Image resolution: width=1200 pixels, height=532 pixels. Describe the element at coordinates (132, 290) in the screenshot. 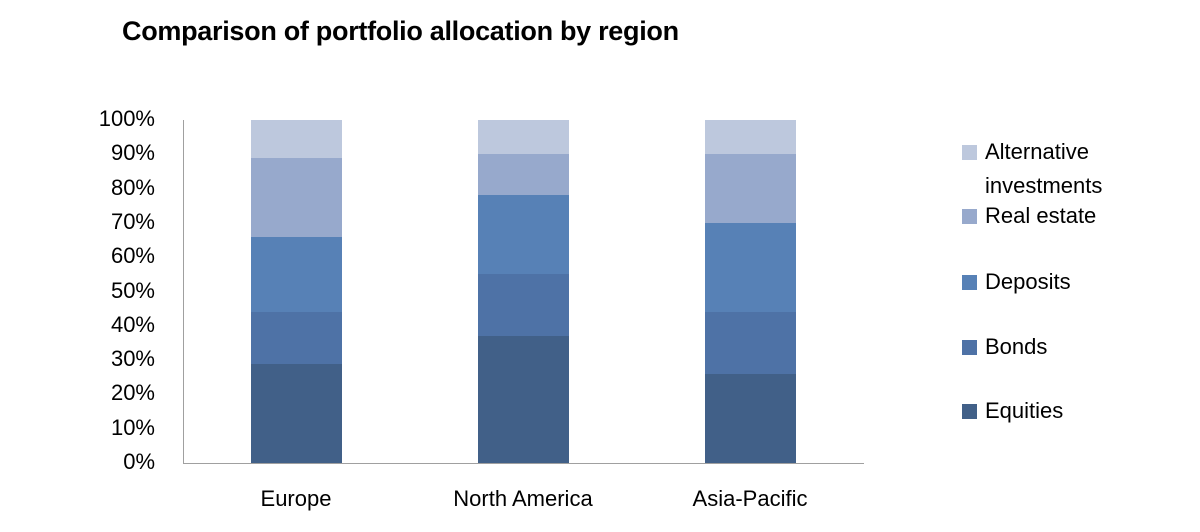

I see `y-tick-label: 50%` at that location.